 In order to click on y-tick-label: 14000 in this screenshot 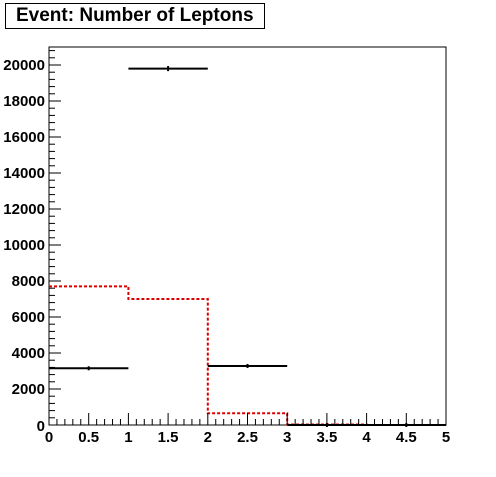, I will do `click(24, 173)`.